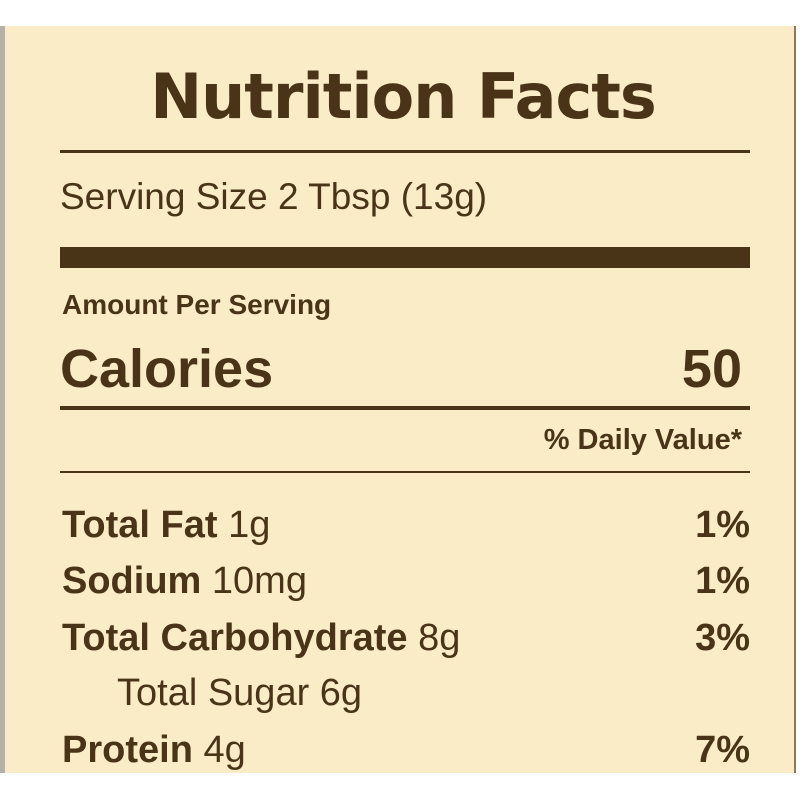 The width and height of the screenshot is (800, 800). What do you see at coordinates (439, 638) in the screenshot?
I see `nutrient-amount: 8g` at bounding box center [439, 638].